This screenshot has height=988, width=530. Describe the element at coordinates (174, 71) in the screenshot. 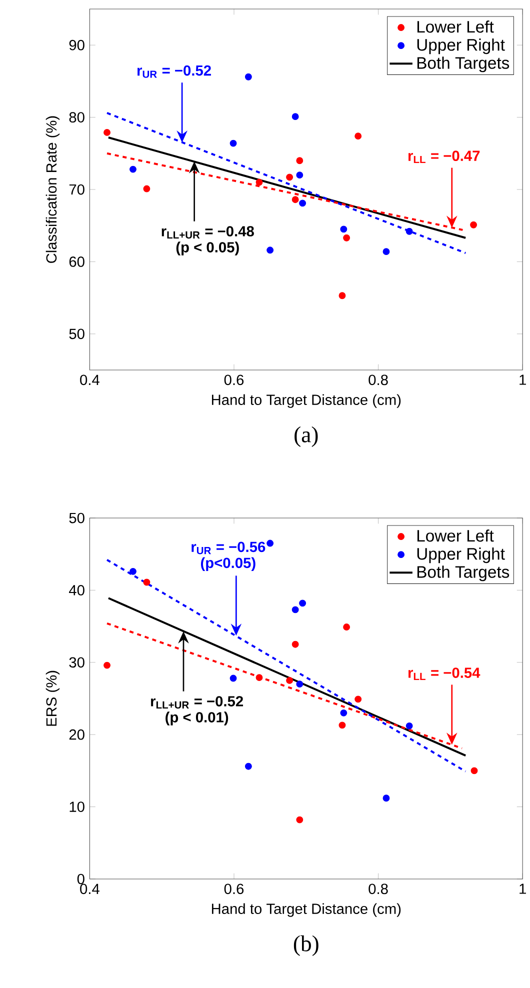

I see `annotation: r$_{UR}$ = −0.52` at that location.